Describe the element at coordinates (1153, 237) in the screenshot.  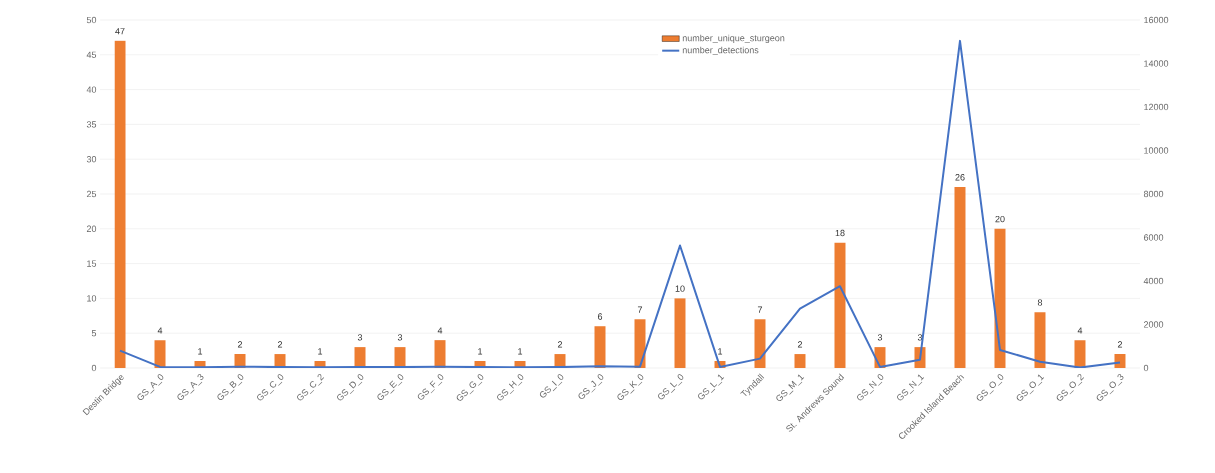
I see `y2-tick-label: 6000` at that location.